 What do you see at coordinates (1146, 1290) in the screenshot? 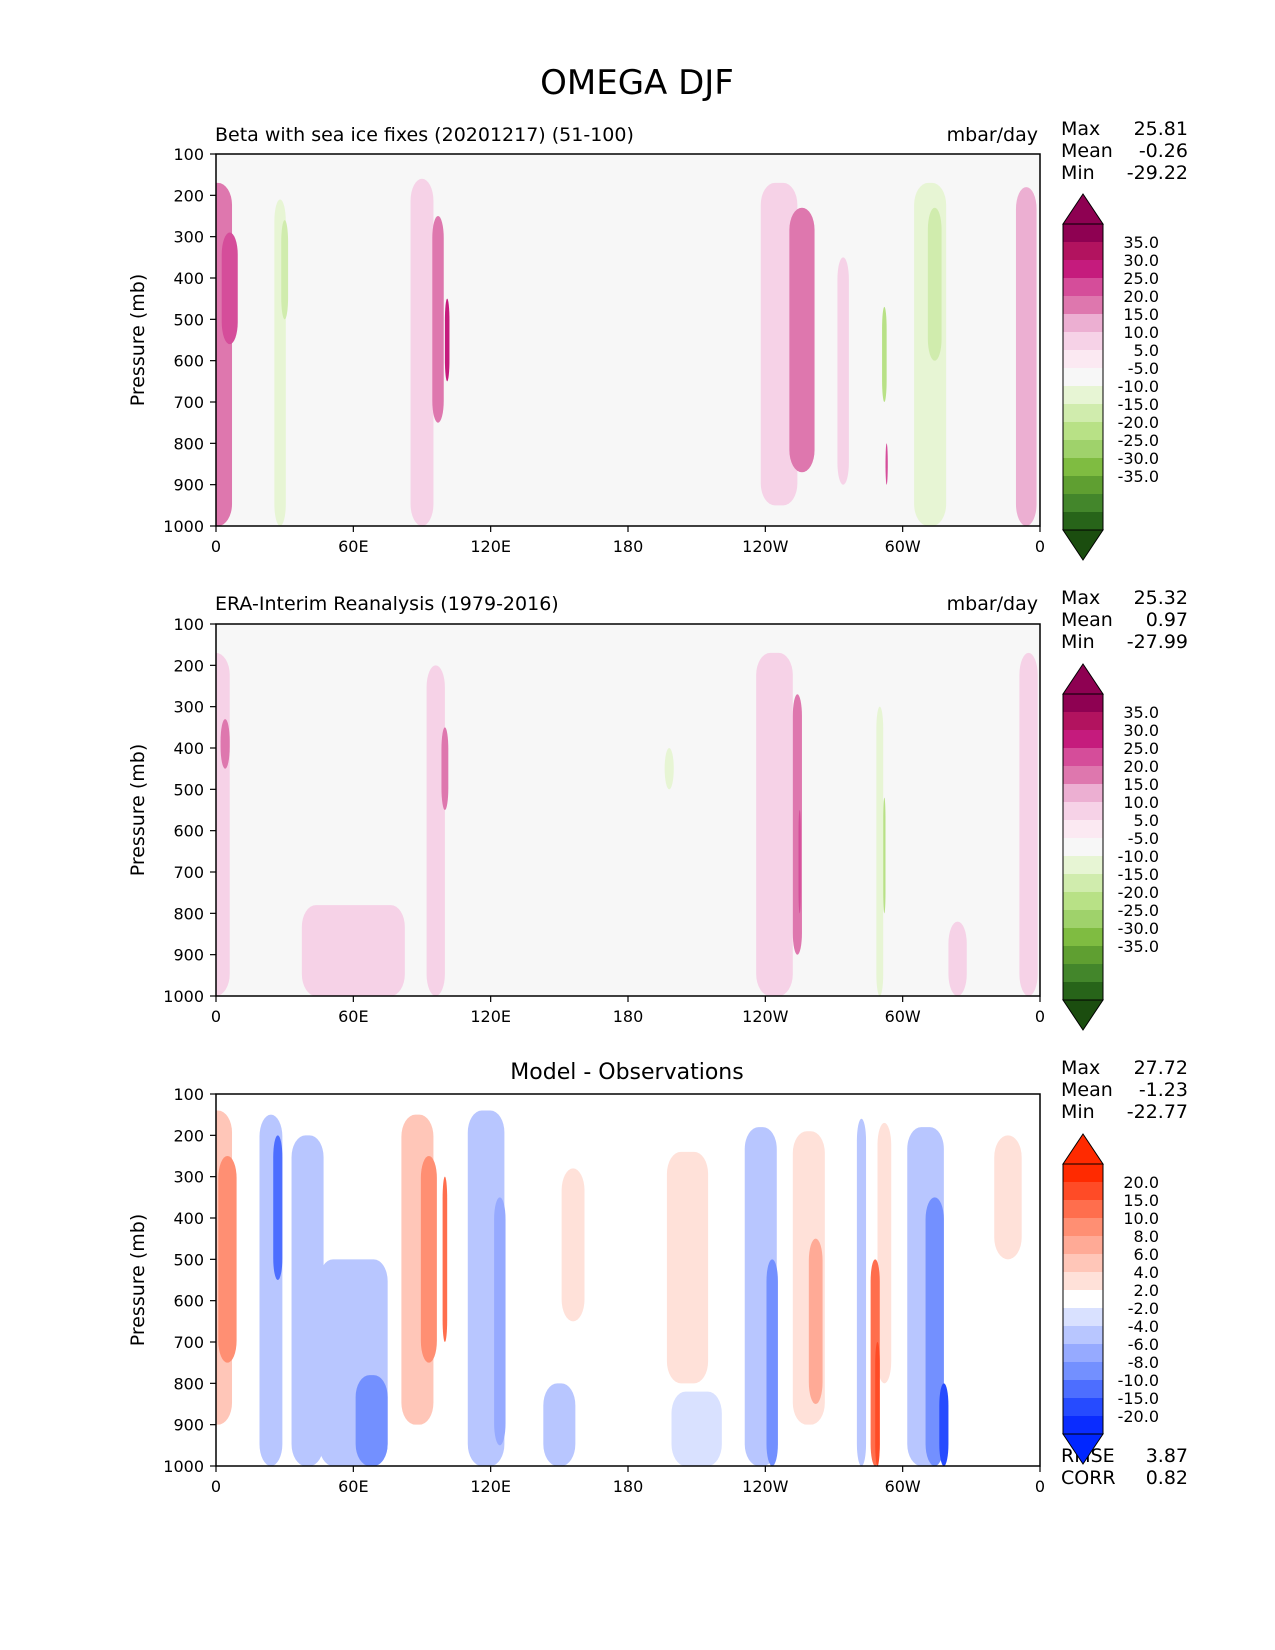
I see `colorbar-label: 2.0` at bounding box center [1146, 1290].